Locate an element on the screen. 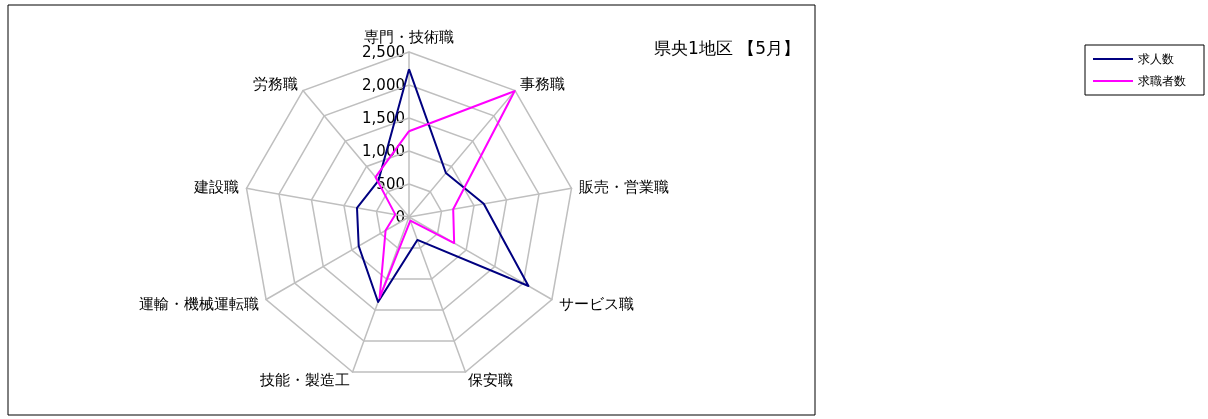  spoke-label: 販売・営業職 is located at coordinates (624, 186).